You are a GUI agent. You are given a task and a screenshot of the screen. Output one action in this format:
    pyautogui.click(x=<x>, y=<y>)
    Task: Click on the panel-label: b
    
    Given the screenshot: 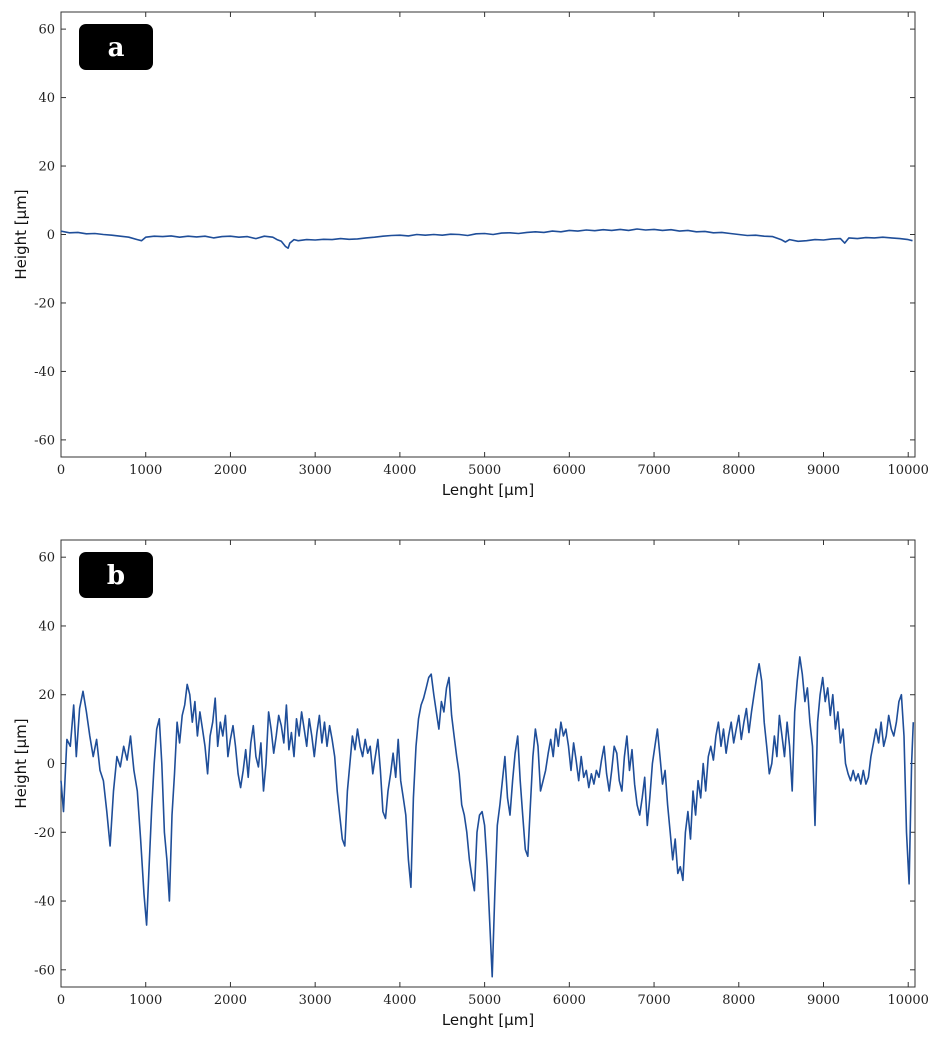 What is the action you would take?
    pyautogui.click(x=116, y=576)
    